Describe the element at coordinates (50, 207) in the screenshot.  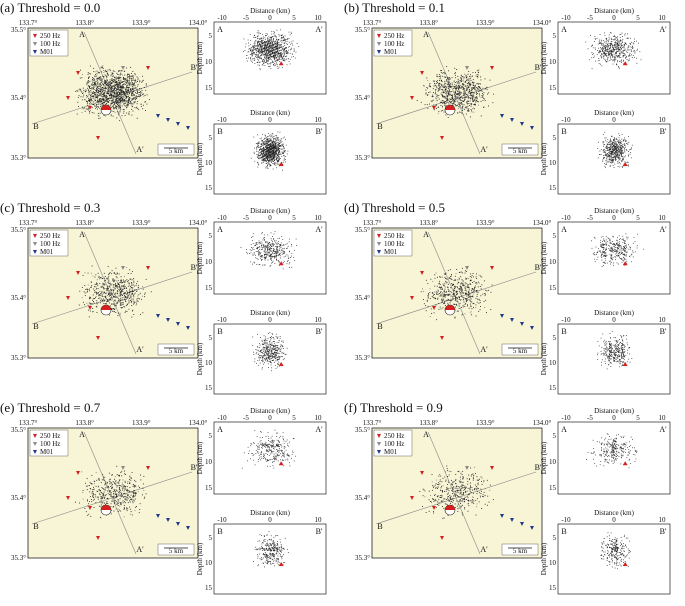
I see `panel-title: (c) Threshold = 0.3` at that location.